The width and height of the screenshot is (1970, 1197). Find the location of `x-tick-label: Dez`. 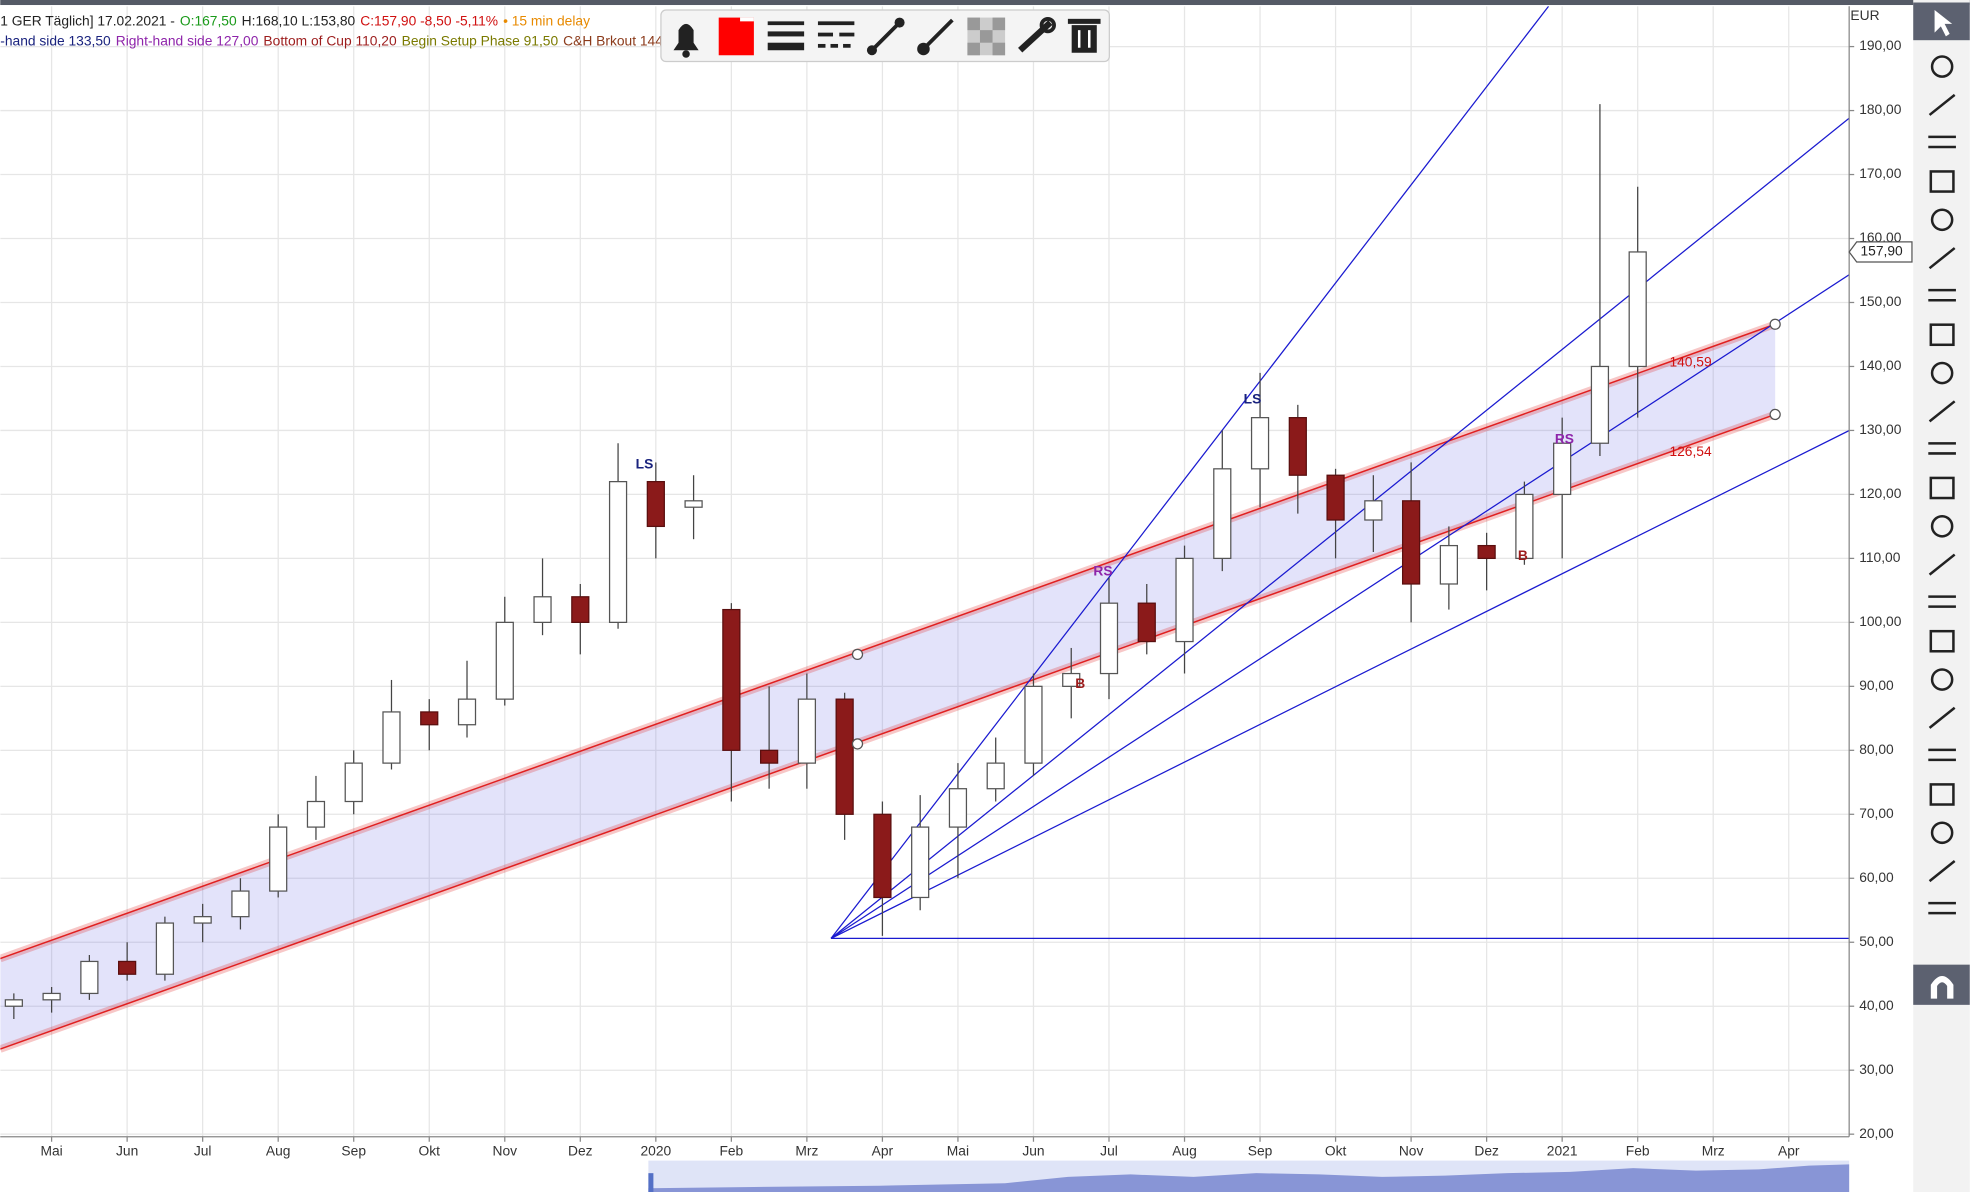

x-tick-label: Dez is located at coordinates (1486, 1150).